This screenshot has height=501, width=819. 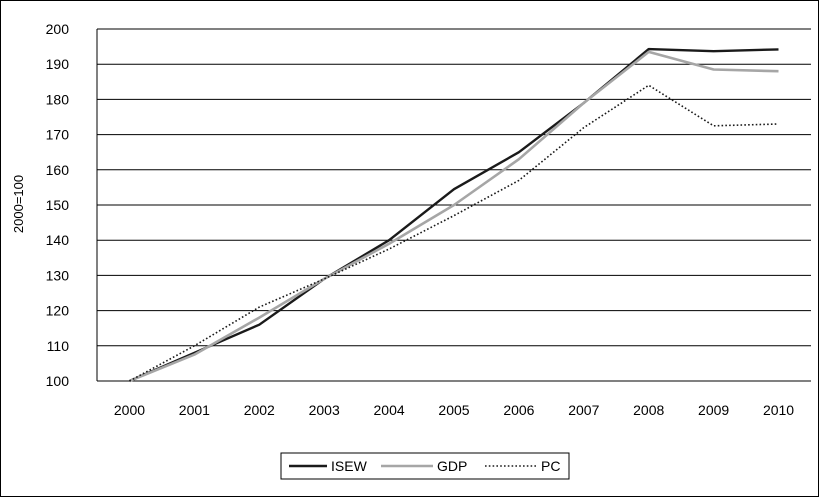 I want to click on x-tick-label: 2000, so click(x=129, y=410).